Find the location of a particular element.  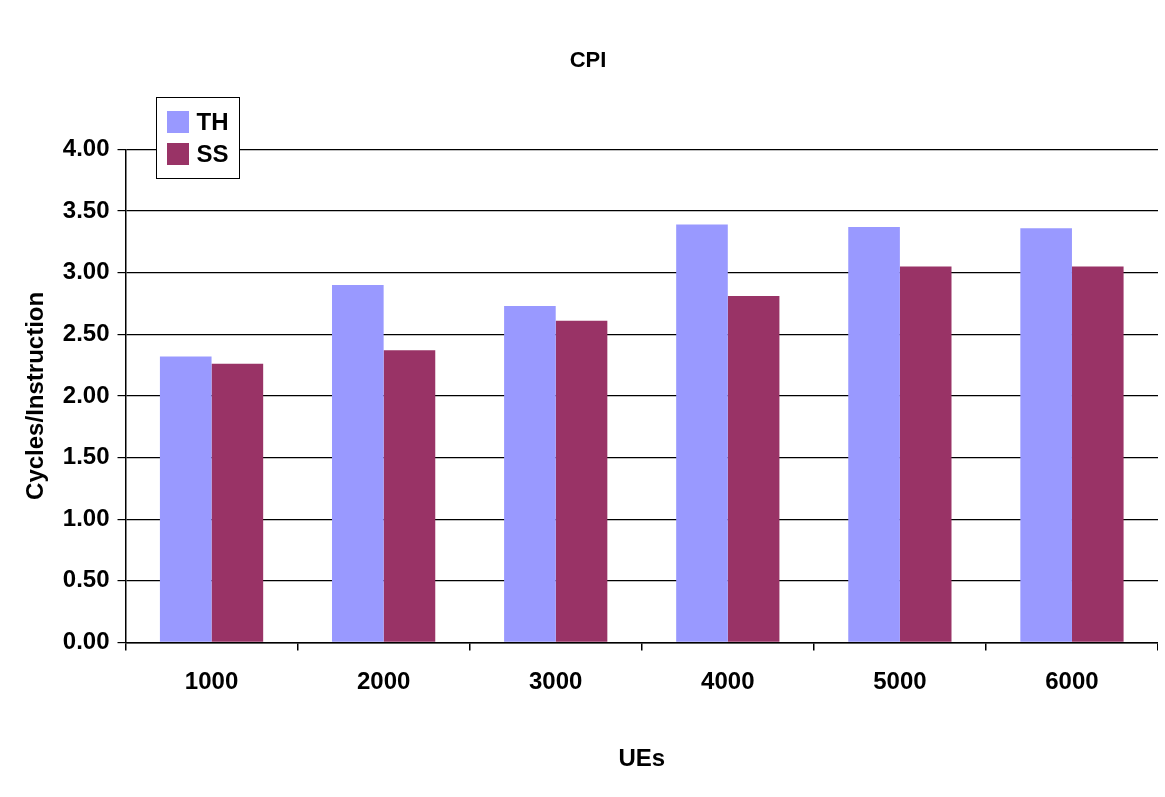

x-tick-label: 5000 is located at coordinates (900, 681).